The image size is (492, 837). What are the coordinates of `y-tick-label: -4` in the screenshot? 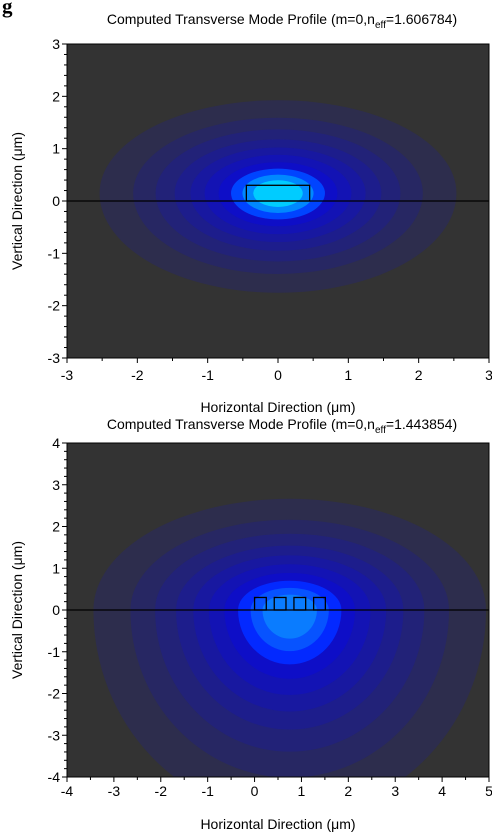 It's located at (54, 777).